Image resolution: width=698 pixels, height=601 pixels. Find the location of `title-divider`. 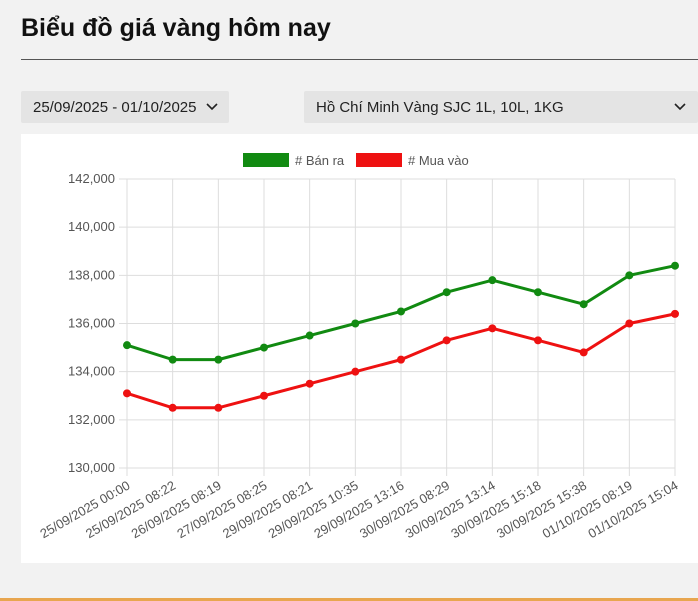

title-divider is located at coordinates (359, 59).